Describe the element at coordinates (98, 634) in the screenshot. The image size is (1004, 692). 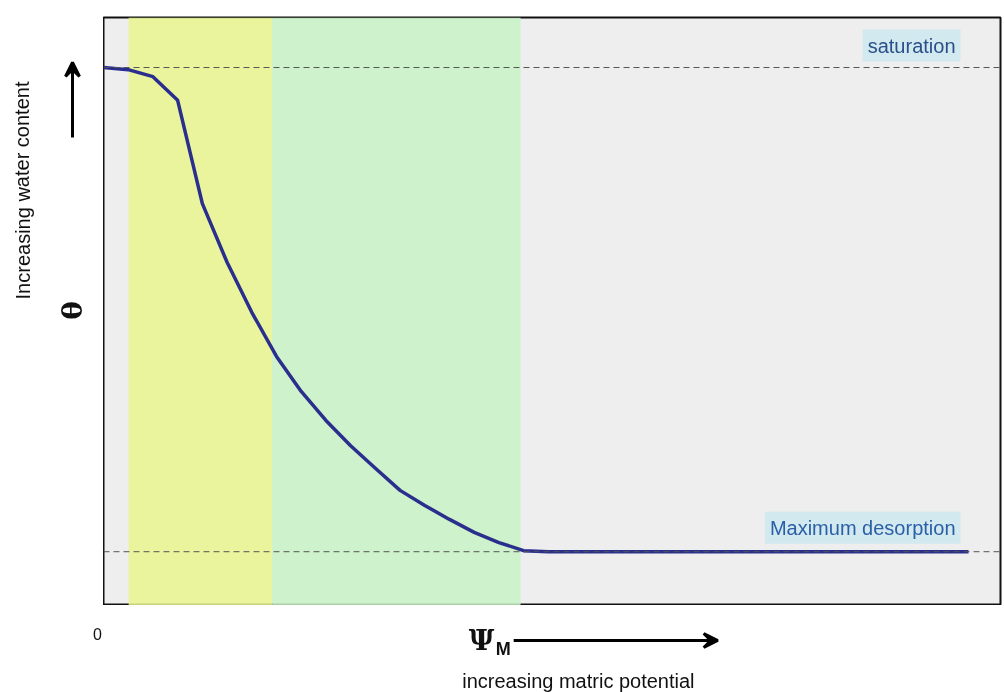
I see `text: 0` at that location.